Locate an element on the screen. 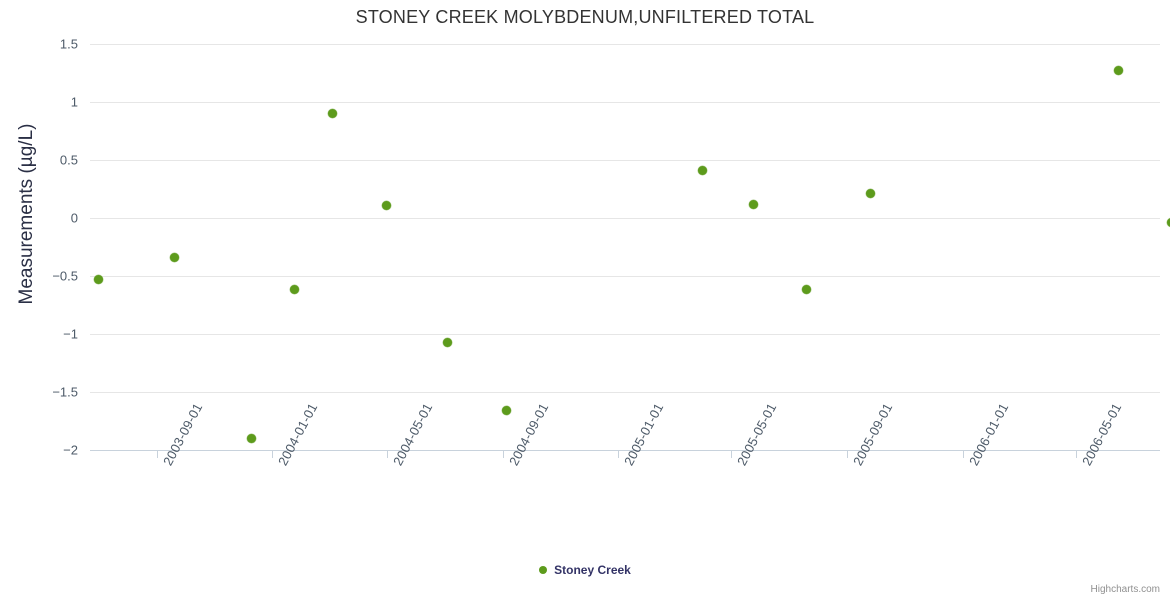  y-axis-tick-label: −1 is located at coordinates (70, 334).